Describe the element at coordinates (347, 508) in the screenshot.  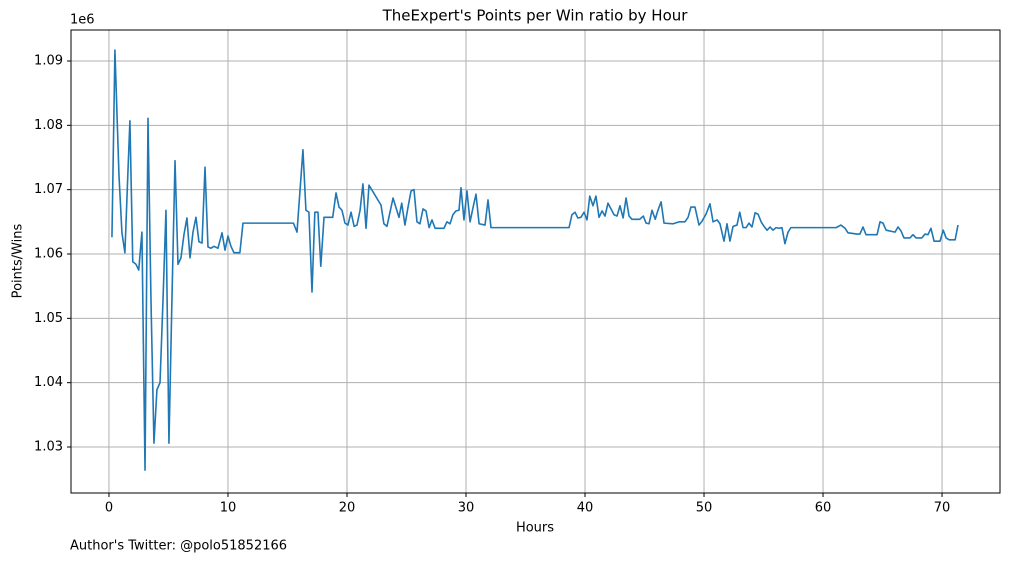
I see `x-tick-label: 20` at that location.